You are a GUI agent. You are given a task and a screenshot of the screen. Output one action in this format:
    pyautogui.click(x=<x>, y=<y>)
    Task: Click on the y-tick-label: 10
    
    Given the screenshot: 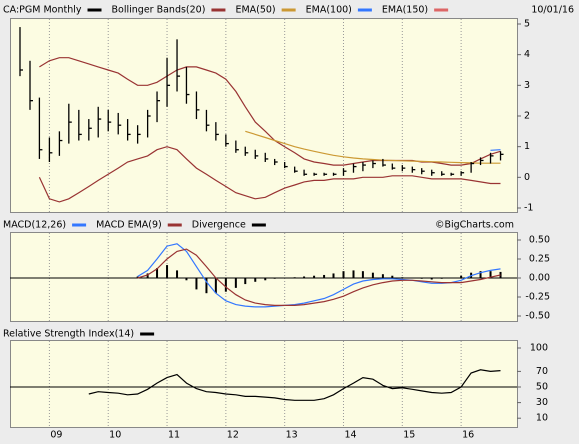 What is the action you would take?
    pyautogui.click(x=542, y=418)
    